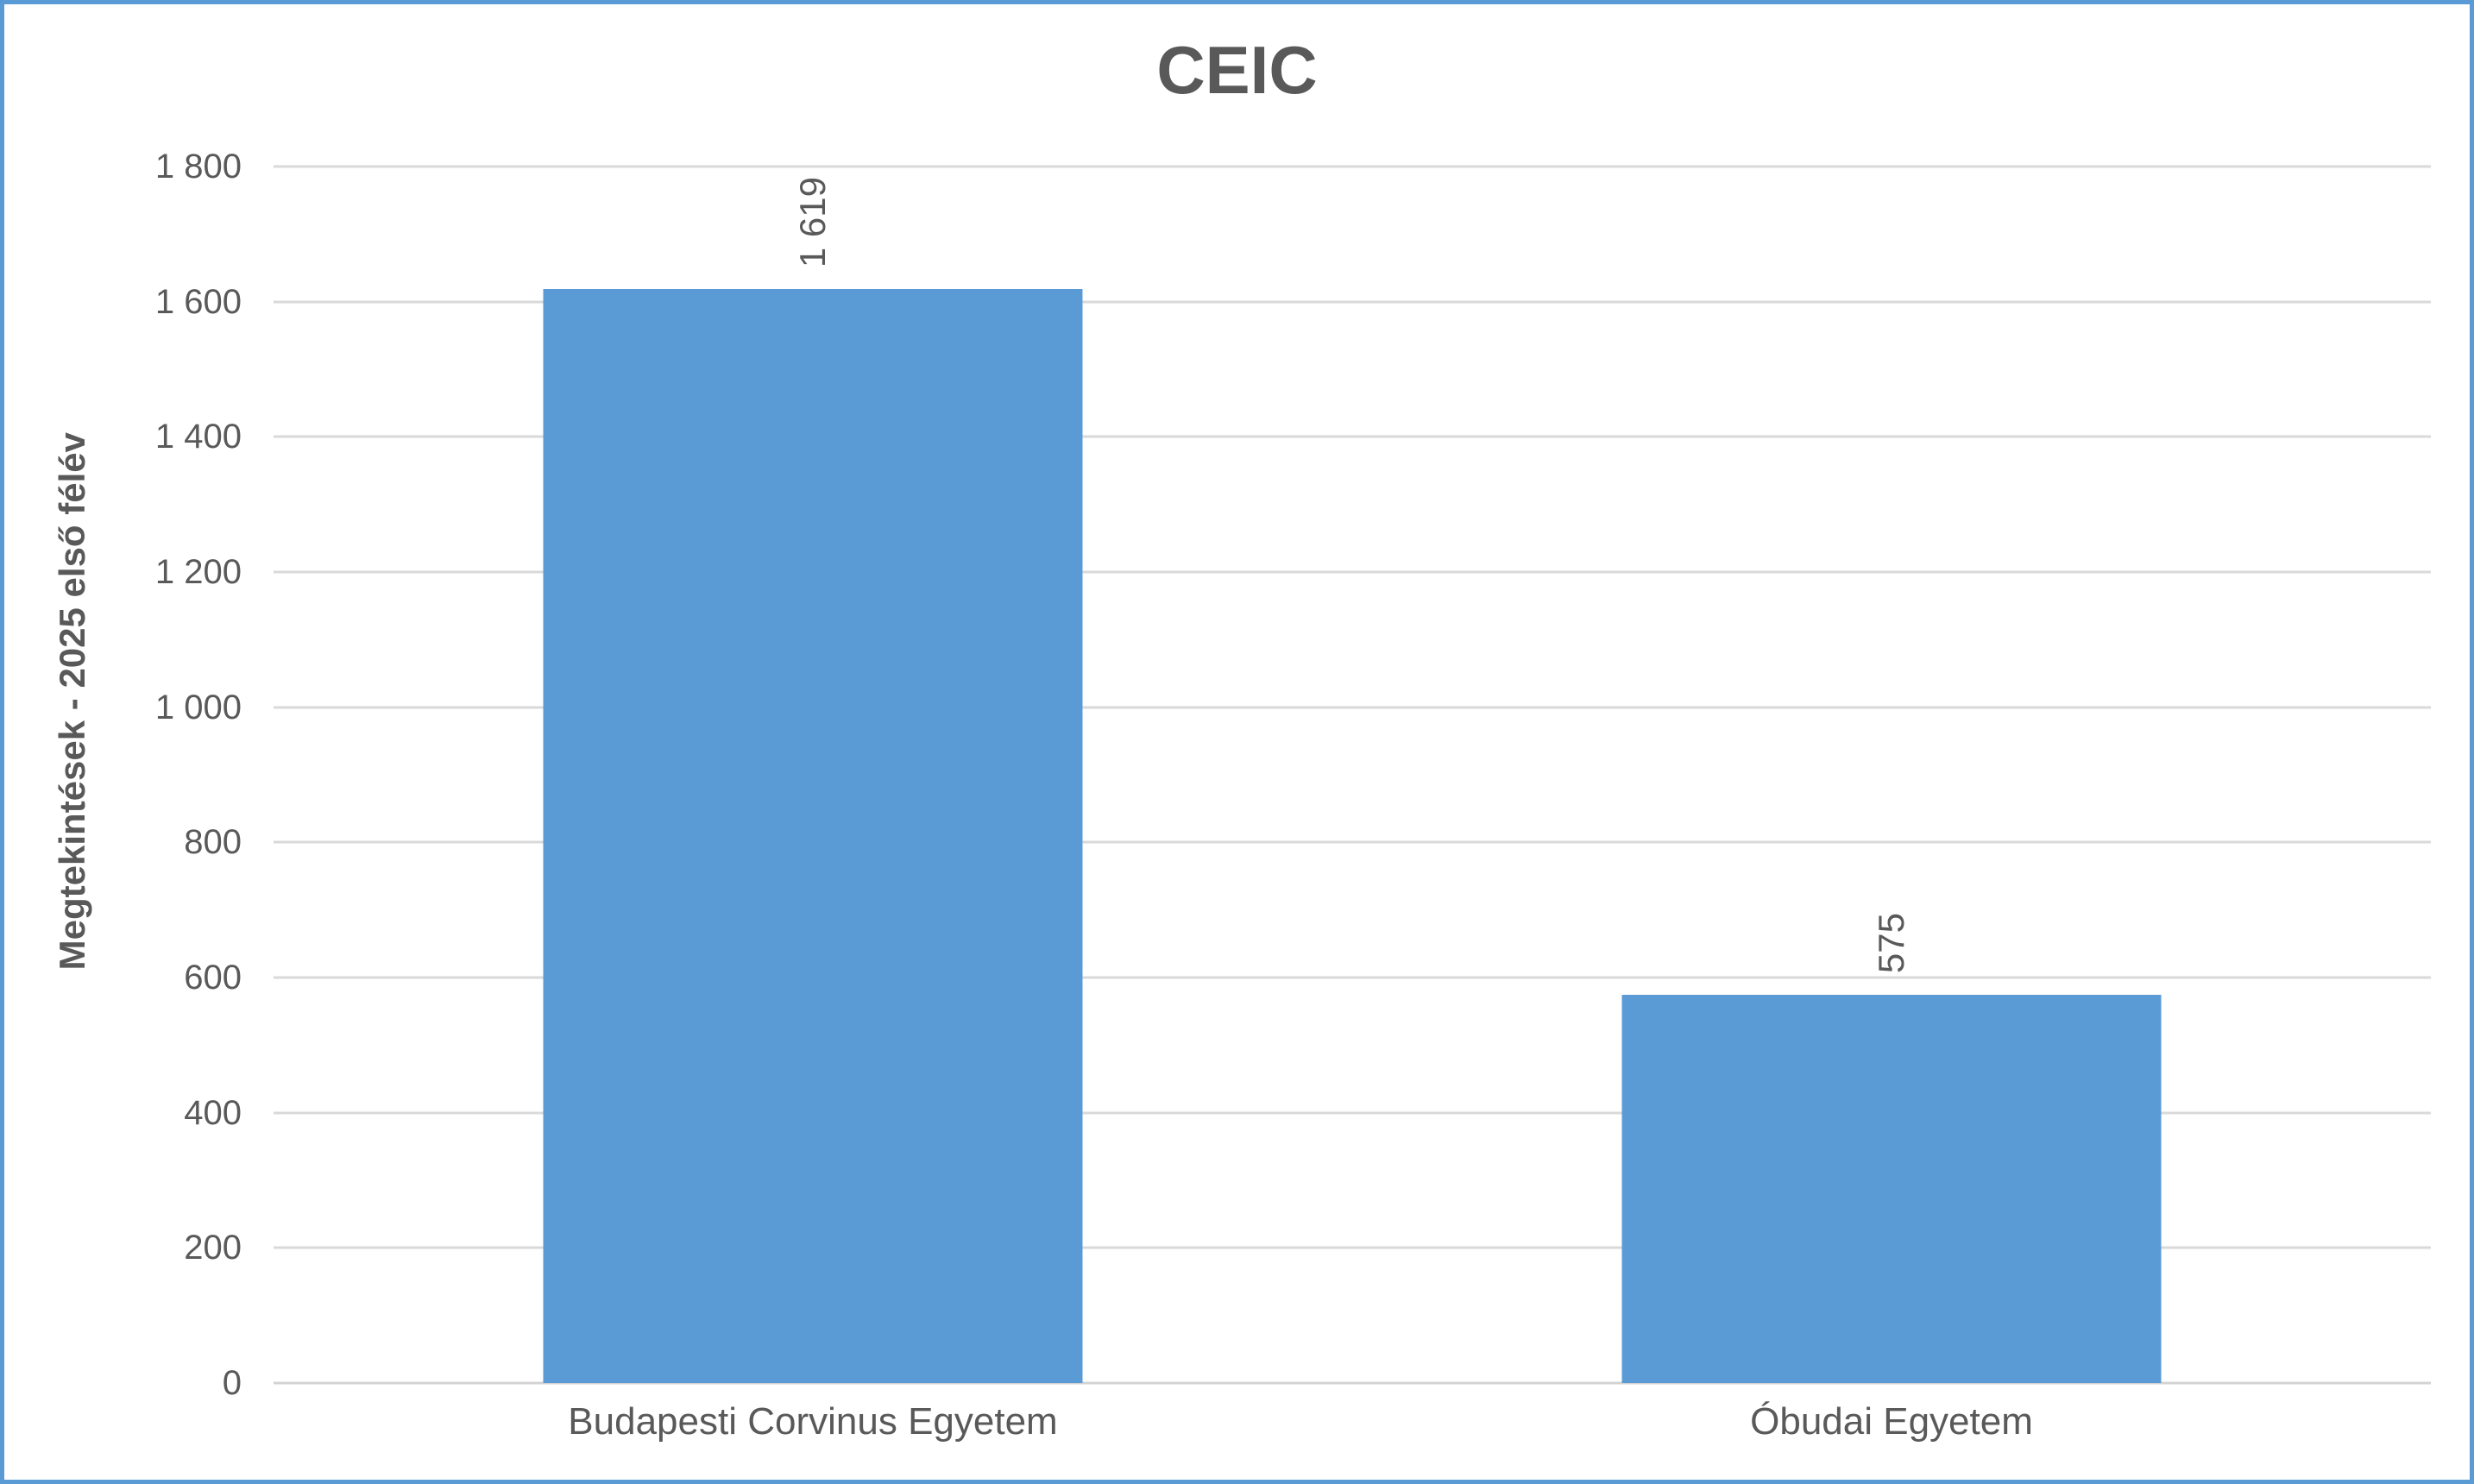  What do you see at coordinates (1237, 70) in the screenshot?
I see `chart-title: CEIC` at bounding box center [1237, 70].